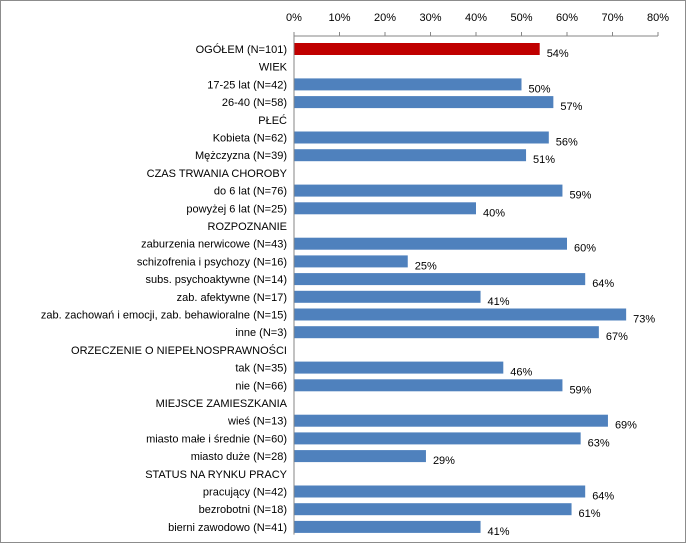 The image size is (686, 547). Describe the element at coordinates (339, 18) in the screenshot. I see `x-tick-label: 10%` at that location.